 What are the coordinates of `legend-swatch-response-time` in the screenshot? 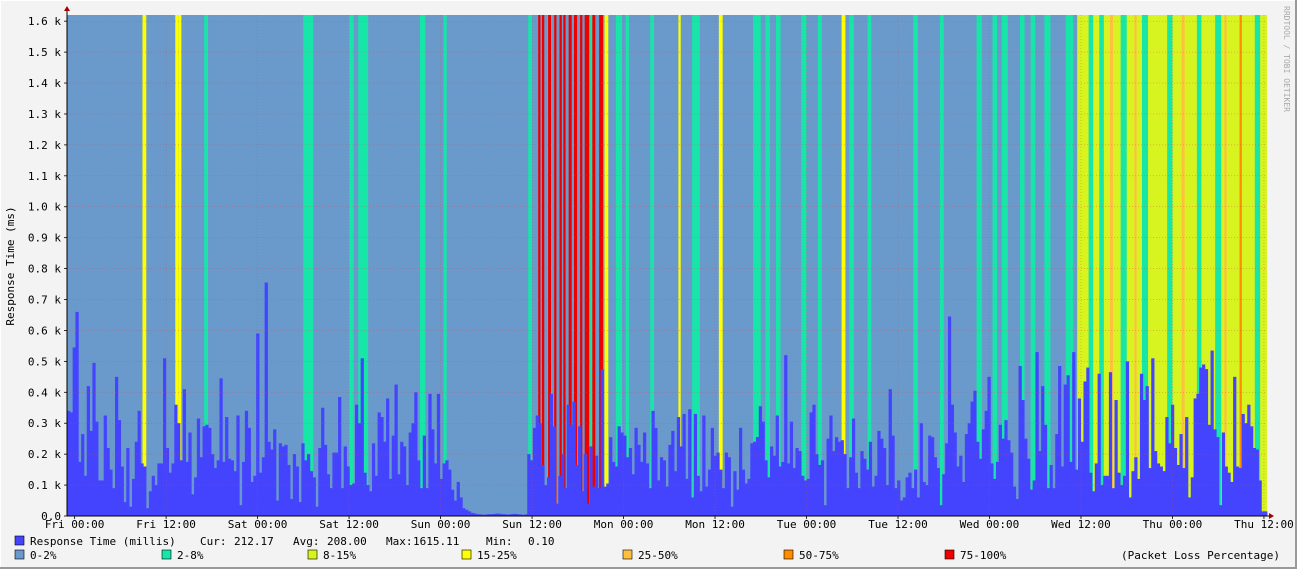 It's located at (19, 540).